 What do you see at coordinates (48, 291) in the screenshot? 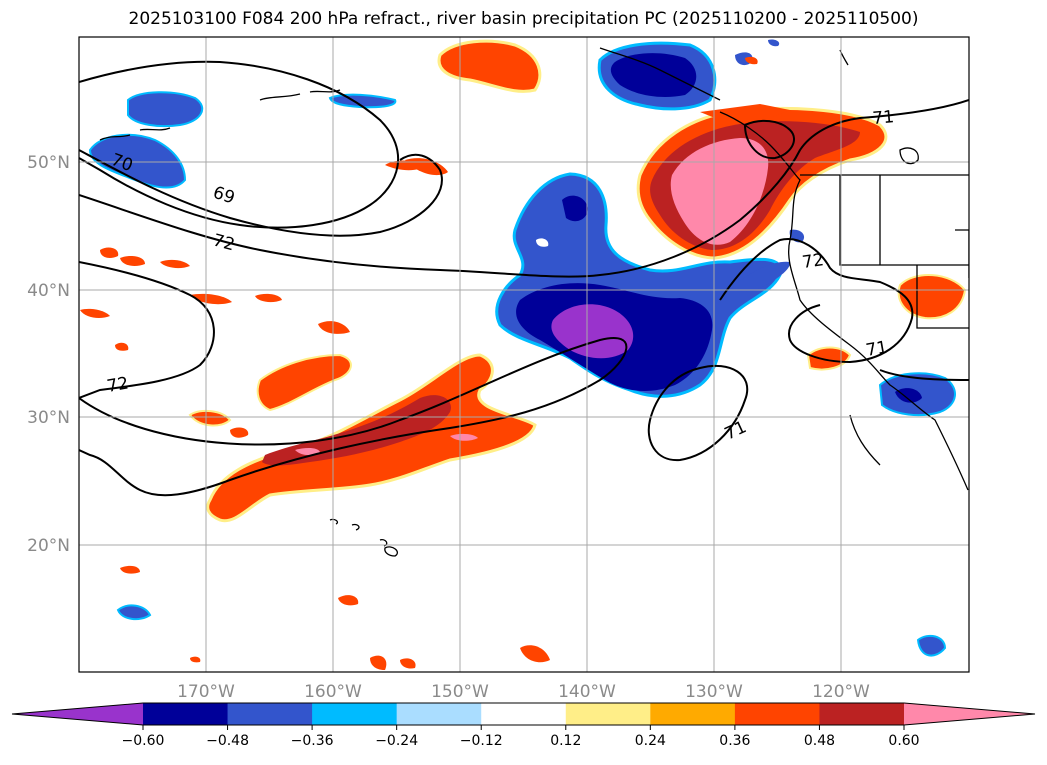
I see `lat-label: 40°N` at bounding box center [48, 291].